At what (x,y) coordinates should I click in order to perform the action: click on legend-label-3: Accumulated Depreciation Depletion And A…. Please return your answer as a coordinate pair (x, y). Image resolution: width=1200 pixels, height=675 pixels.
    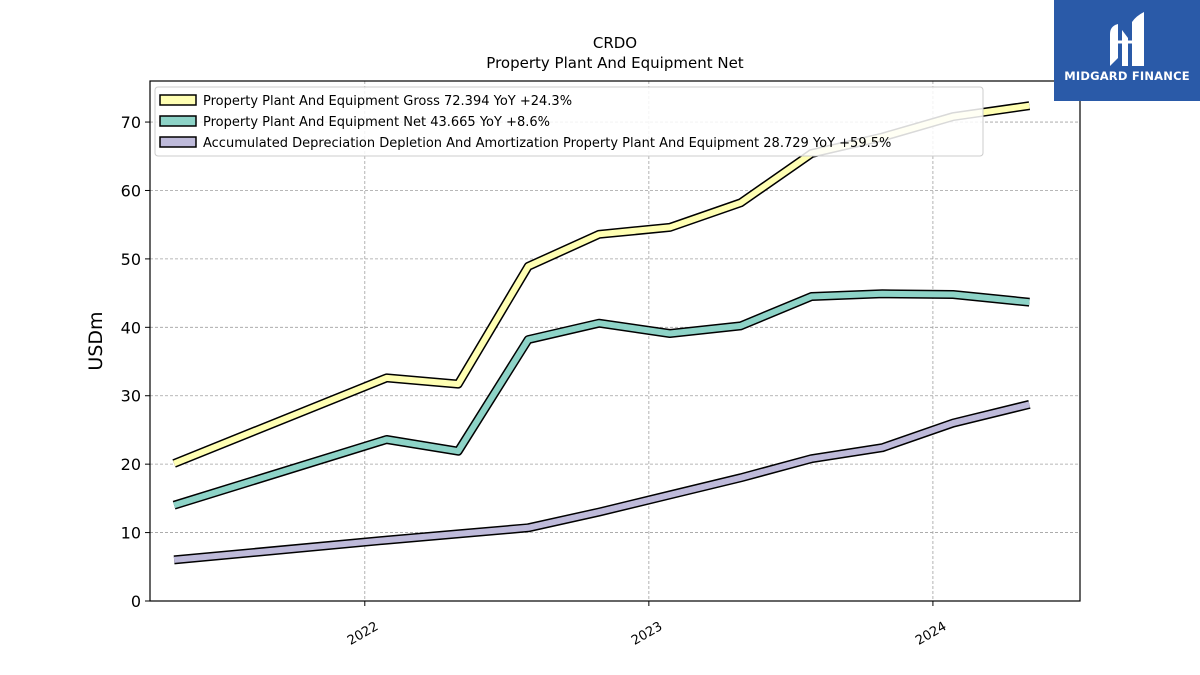
    Looking at the image, I should click on (547, 143).